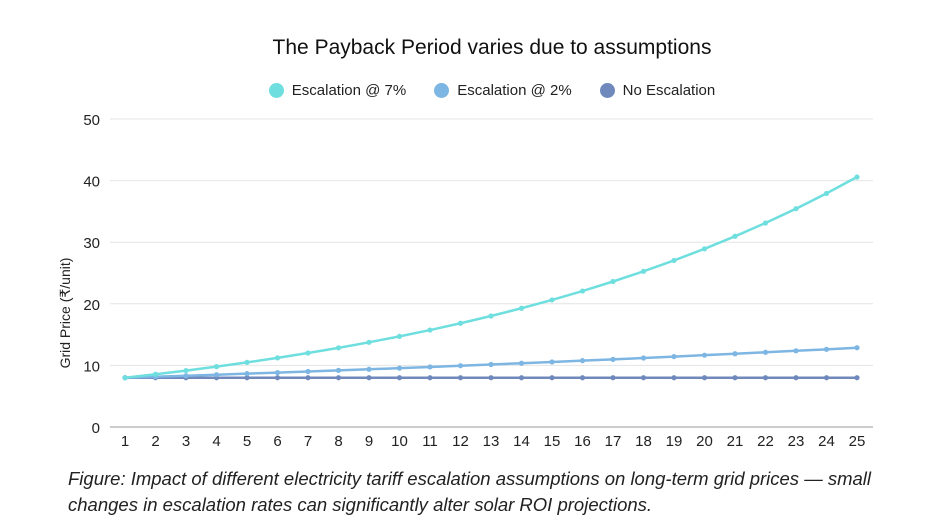 Image resolution: width=940 pixels, height=529 pixels. I want to click on legend-marker-2pct, so click(442, 90).